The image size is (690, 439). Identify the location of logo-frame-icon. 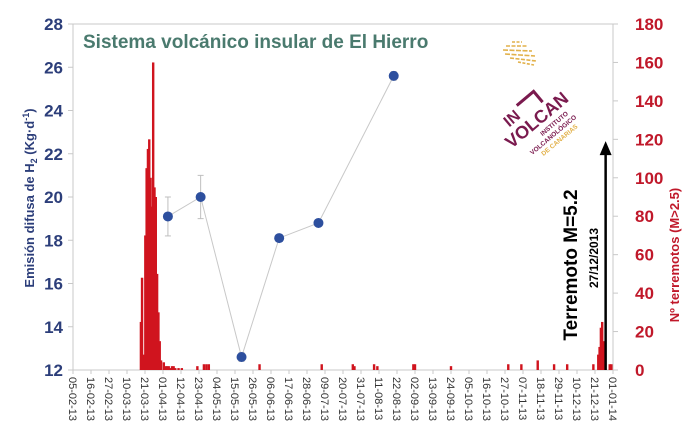
(529, 98).